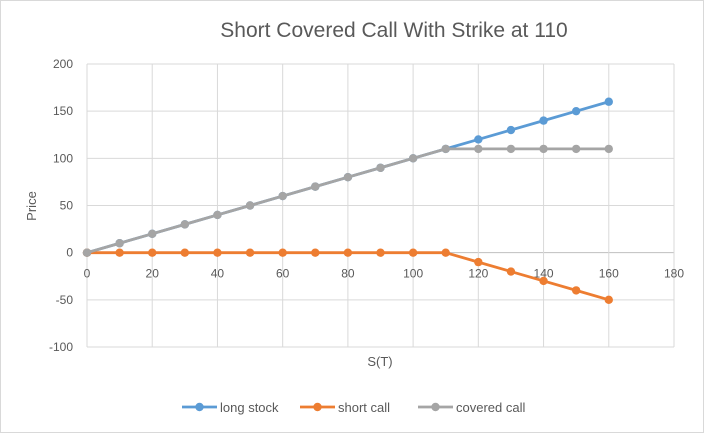  I want to click on y-tick-label: 50, so click(67, 206).